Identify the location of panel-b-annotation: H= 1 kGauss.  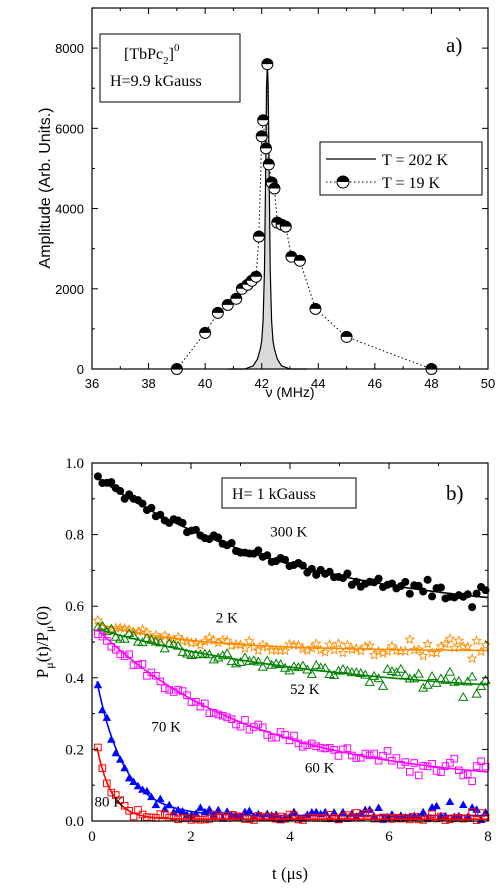
(274, 494).